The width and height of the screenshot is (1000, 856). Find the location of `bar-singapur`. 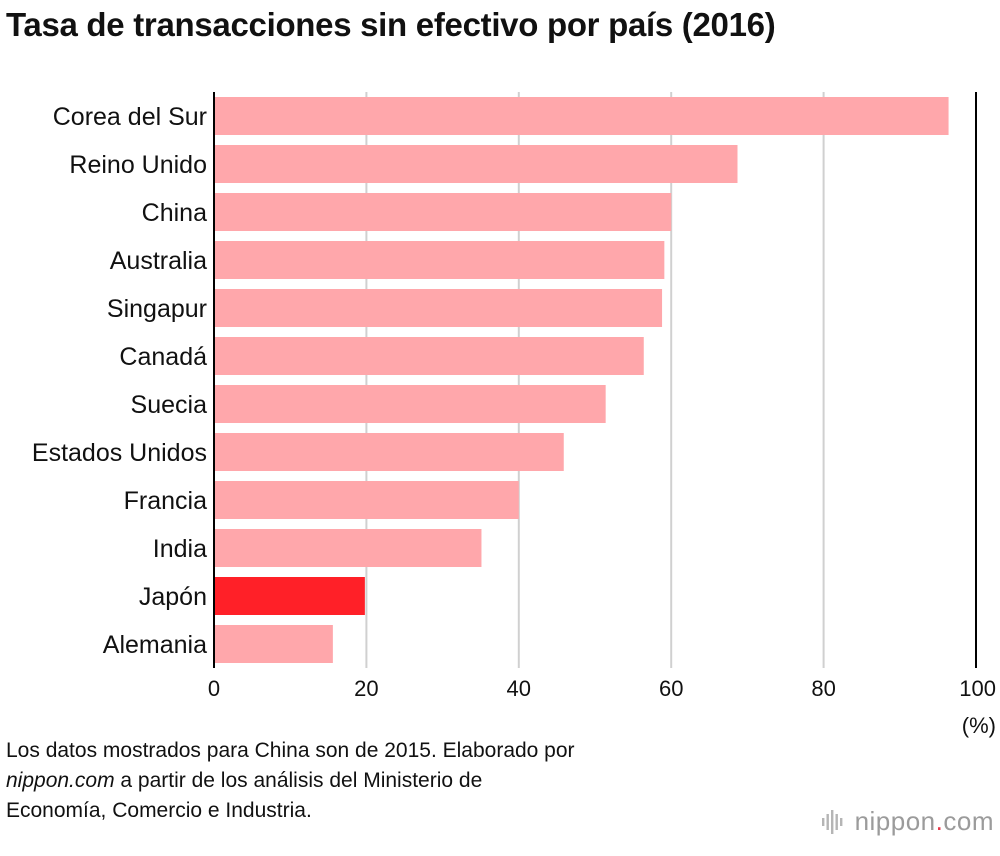

bar-singapur is located at coordinates (438, 308).